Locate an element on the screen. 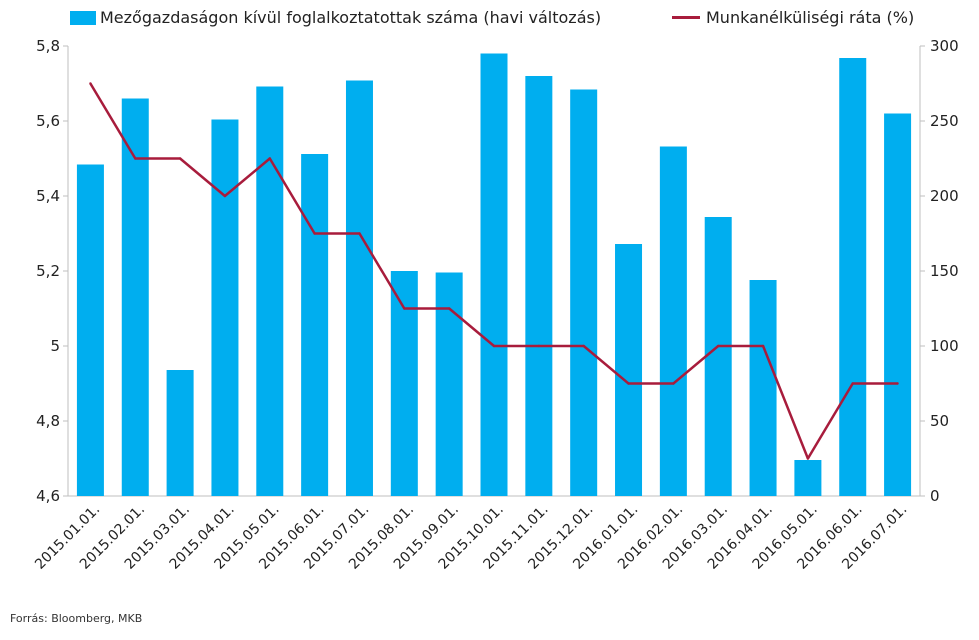 Image resolution: width=979 pixels, height=640 pixels. right-tick-label: 150 is located at coordinates (944, 271).